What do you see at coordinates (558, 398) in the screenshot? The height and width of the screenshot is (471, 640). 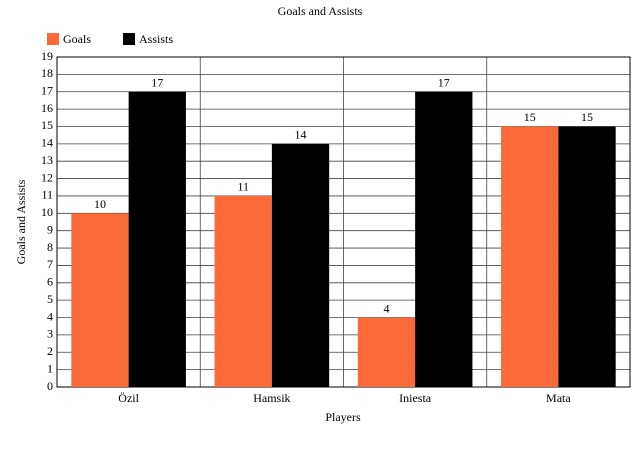 I see `x-tick-label: Mata` at bounding box center [558, 398].